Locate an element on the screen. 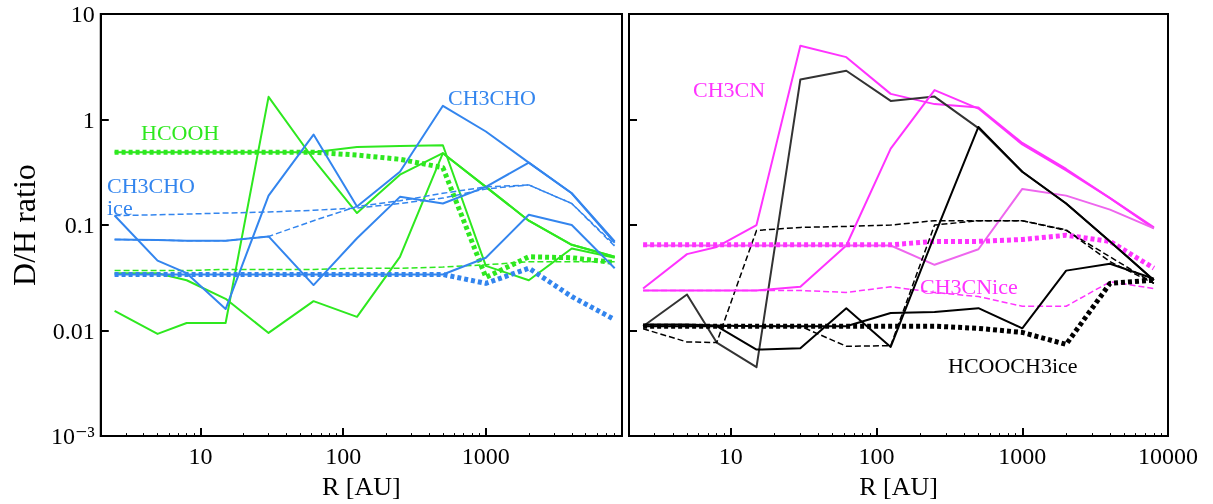 The height and width of the screenshot is (504, 1213). annotation: CH3CHO is located at coordinates (492, 97).